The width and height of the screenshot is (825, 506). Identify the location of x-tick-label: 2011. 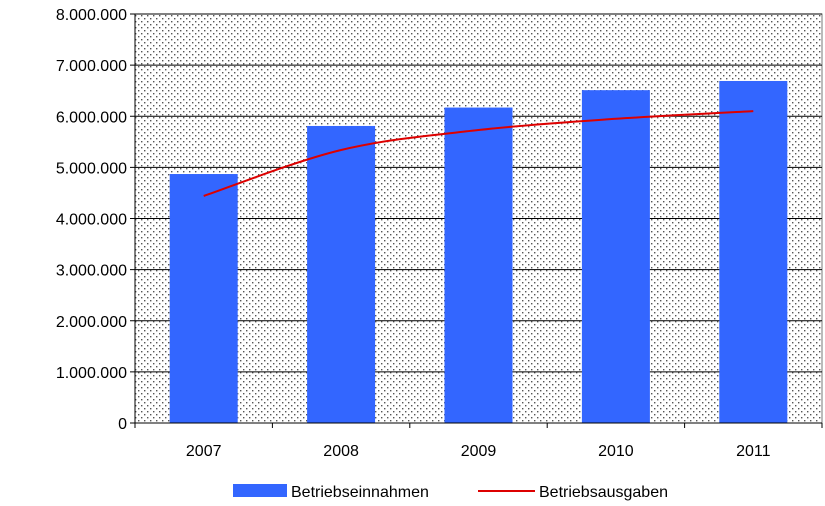
(753, 451).